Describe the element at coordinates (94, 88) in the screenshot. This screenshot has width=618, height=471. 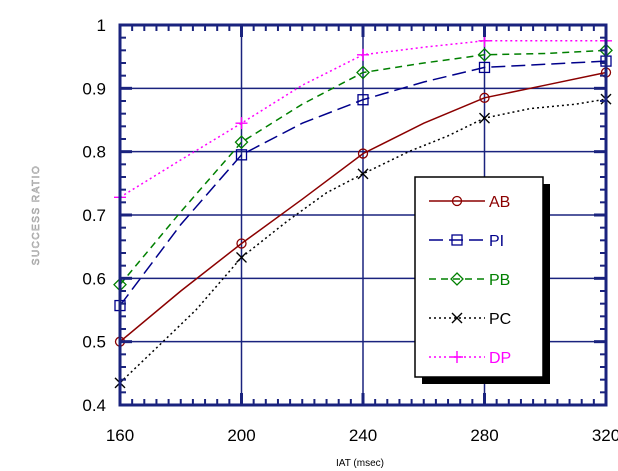
I see `y-tick-label: 0.9` at that location.